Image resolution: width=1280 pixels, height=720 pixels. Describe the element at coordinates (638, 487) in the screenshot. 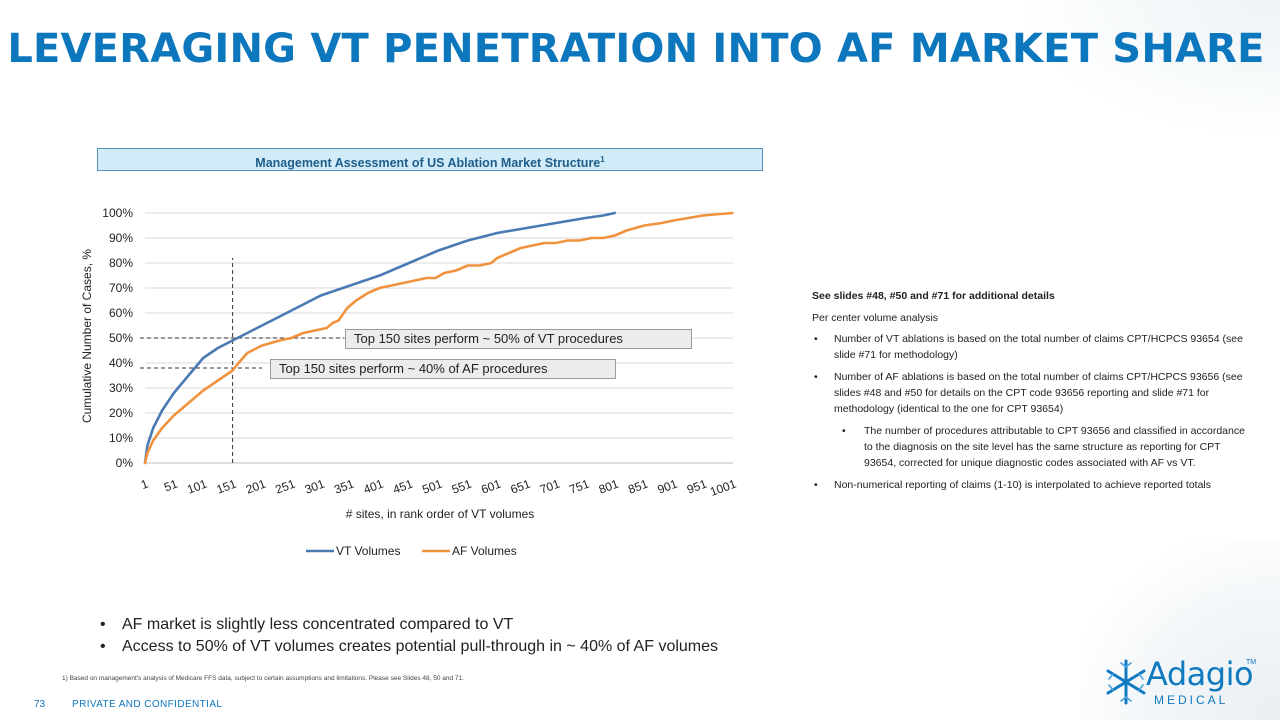

I see `x-tick-label: 851` at that location.